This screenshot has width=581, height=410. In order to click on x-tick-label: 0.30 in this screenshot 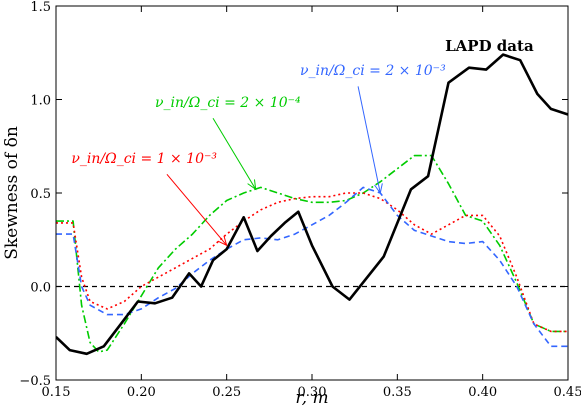, I will do `click(312, 392)`.